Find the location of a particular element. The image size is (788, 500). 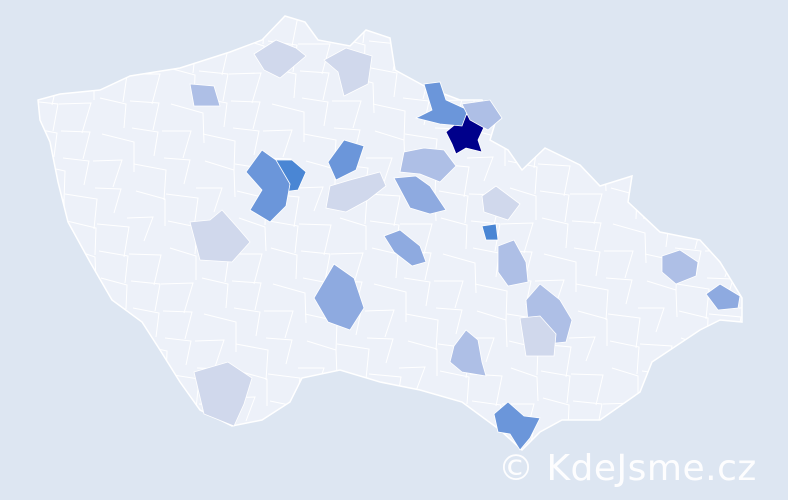

watermark: © KdeJsme.cz is located at coordinates (627, 468).